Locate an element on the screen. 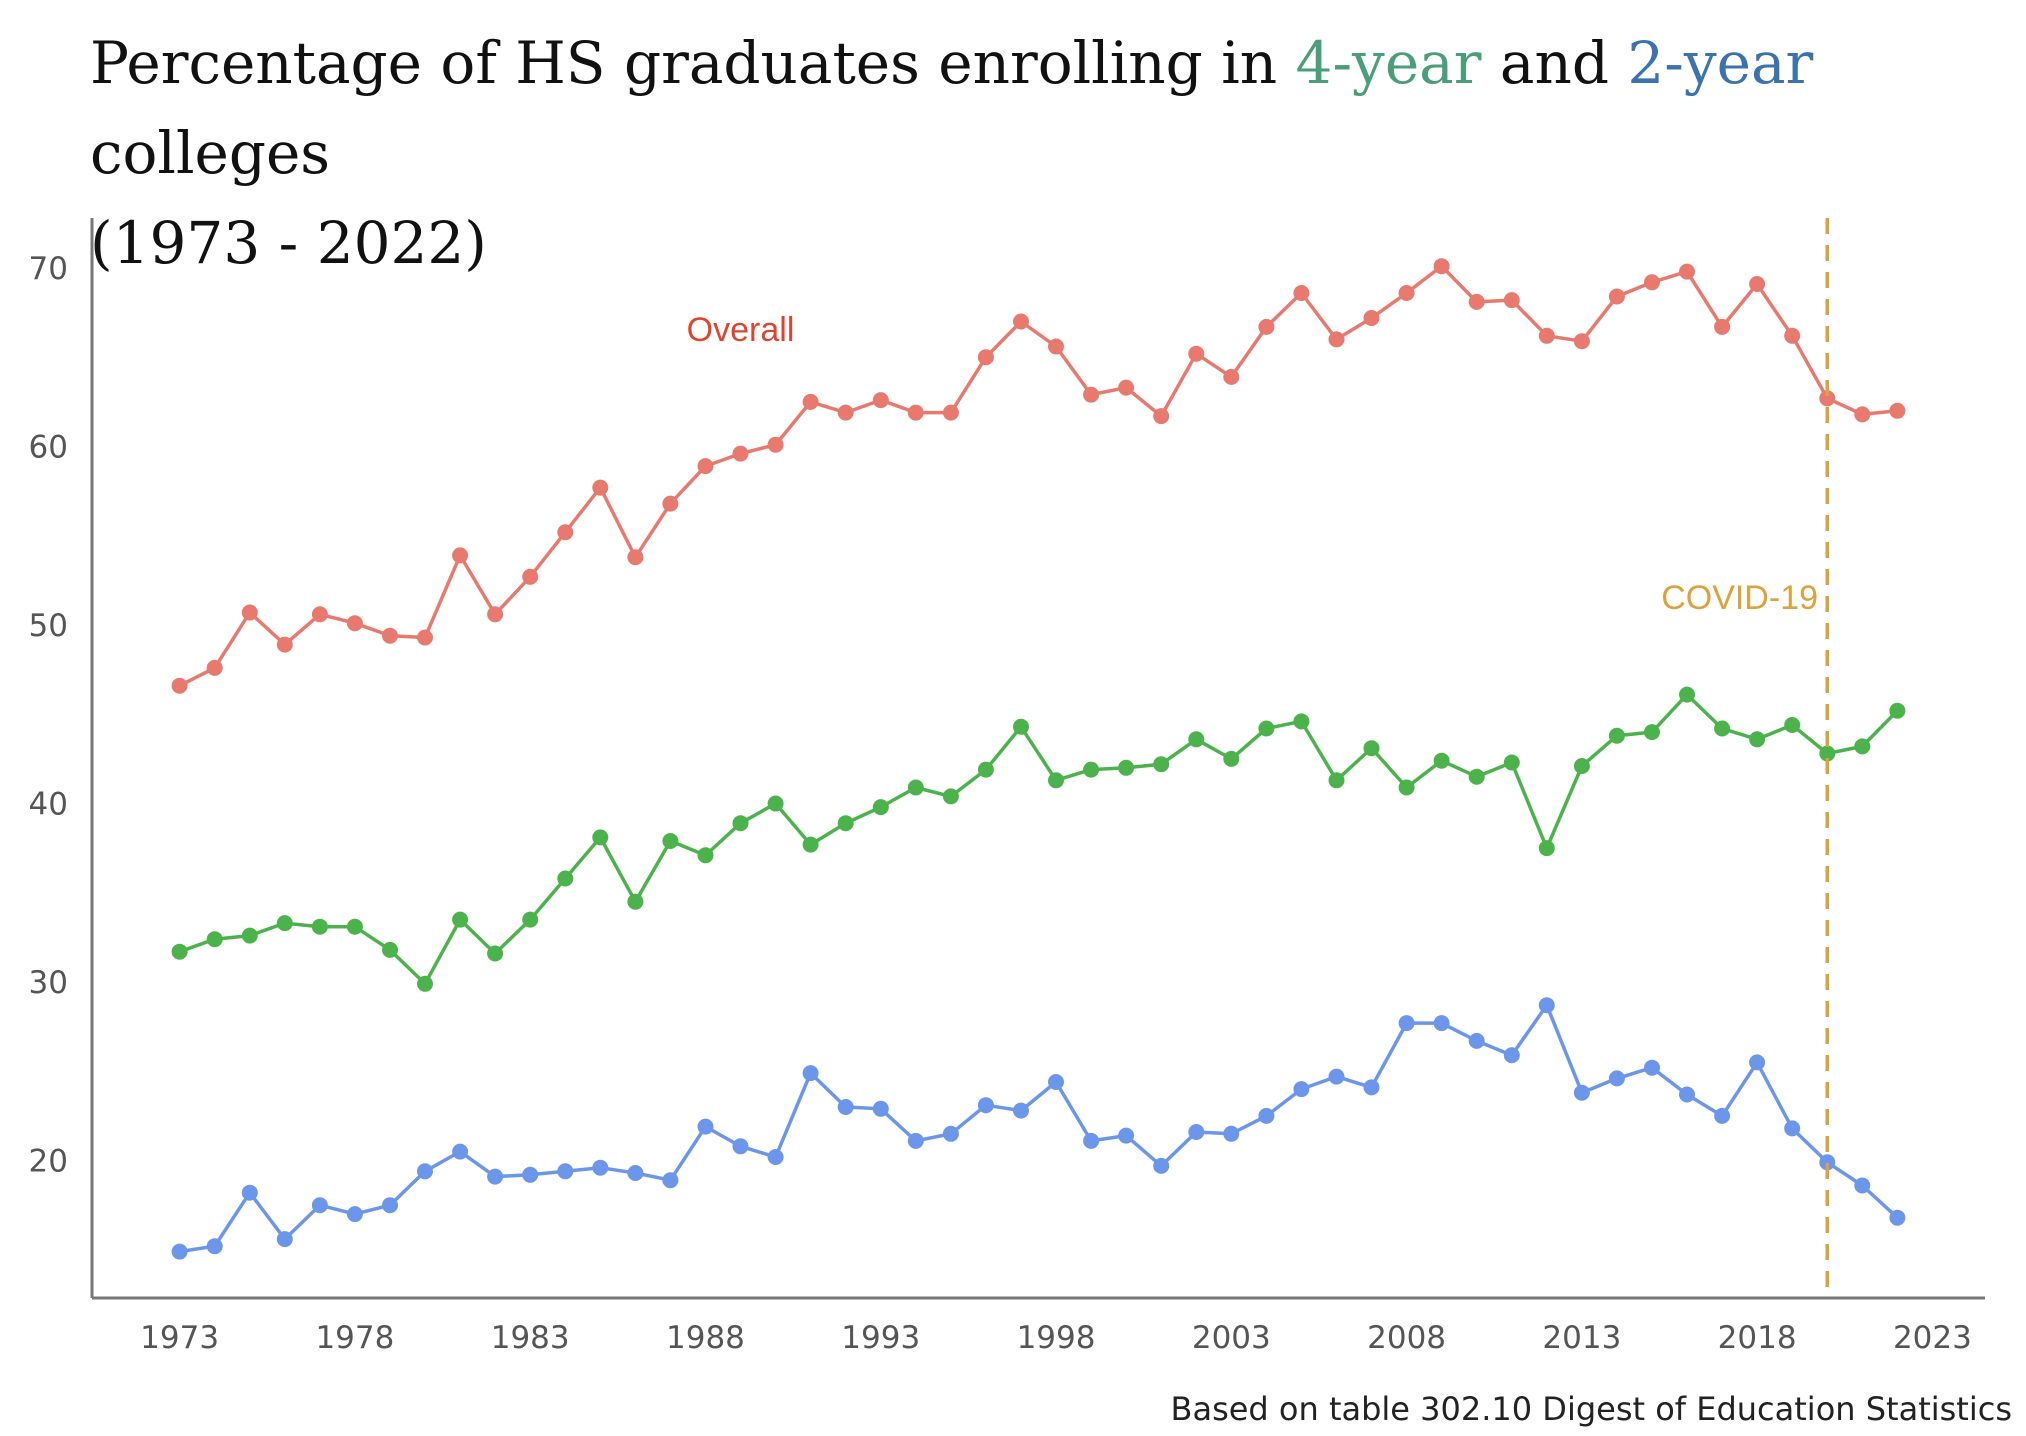 This screenshot has height=1436, width=2026. data-point-four_year-1979 is located at coordinates (390, 949).